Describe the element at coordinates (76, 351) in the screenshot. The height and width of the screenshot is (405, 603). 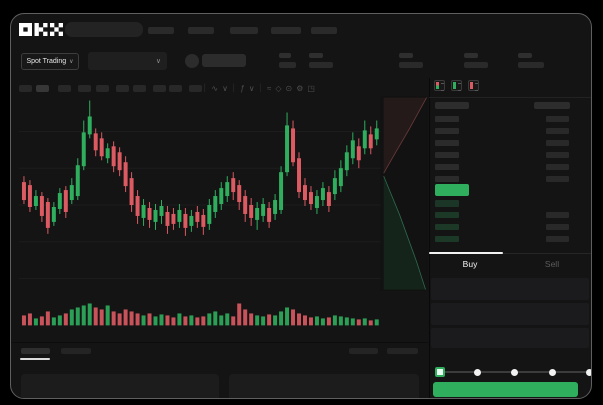
I see `bottom-tab` at that location.